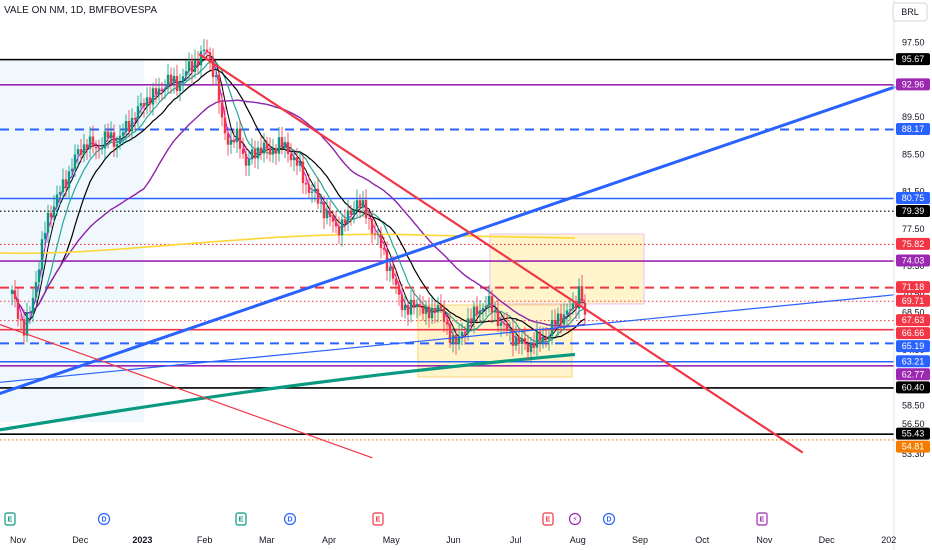 The width and height of the screenshot is (932, 550). I want to click on event-marker-3: D, so click(290, 519).